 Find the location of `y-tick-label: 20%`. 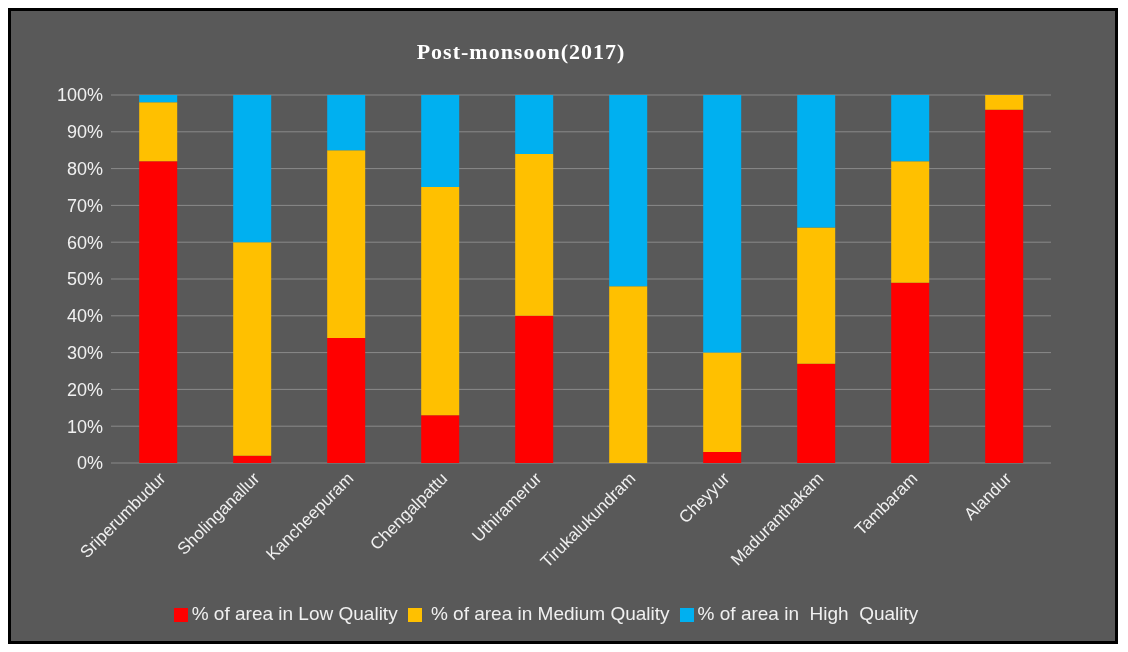

y-tick-label: 20% is located at coordinates (84, 389).